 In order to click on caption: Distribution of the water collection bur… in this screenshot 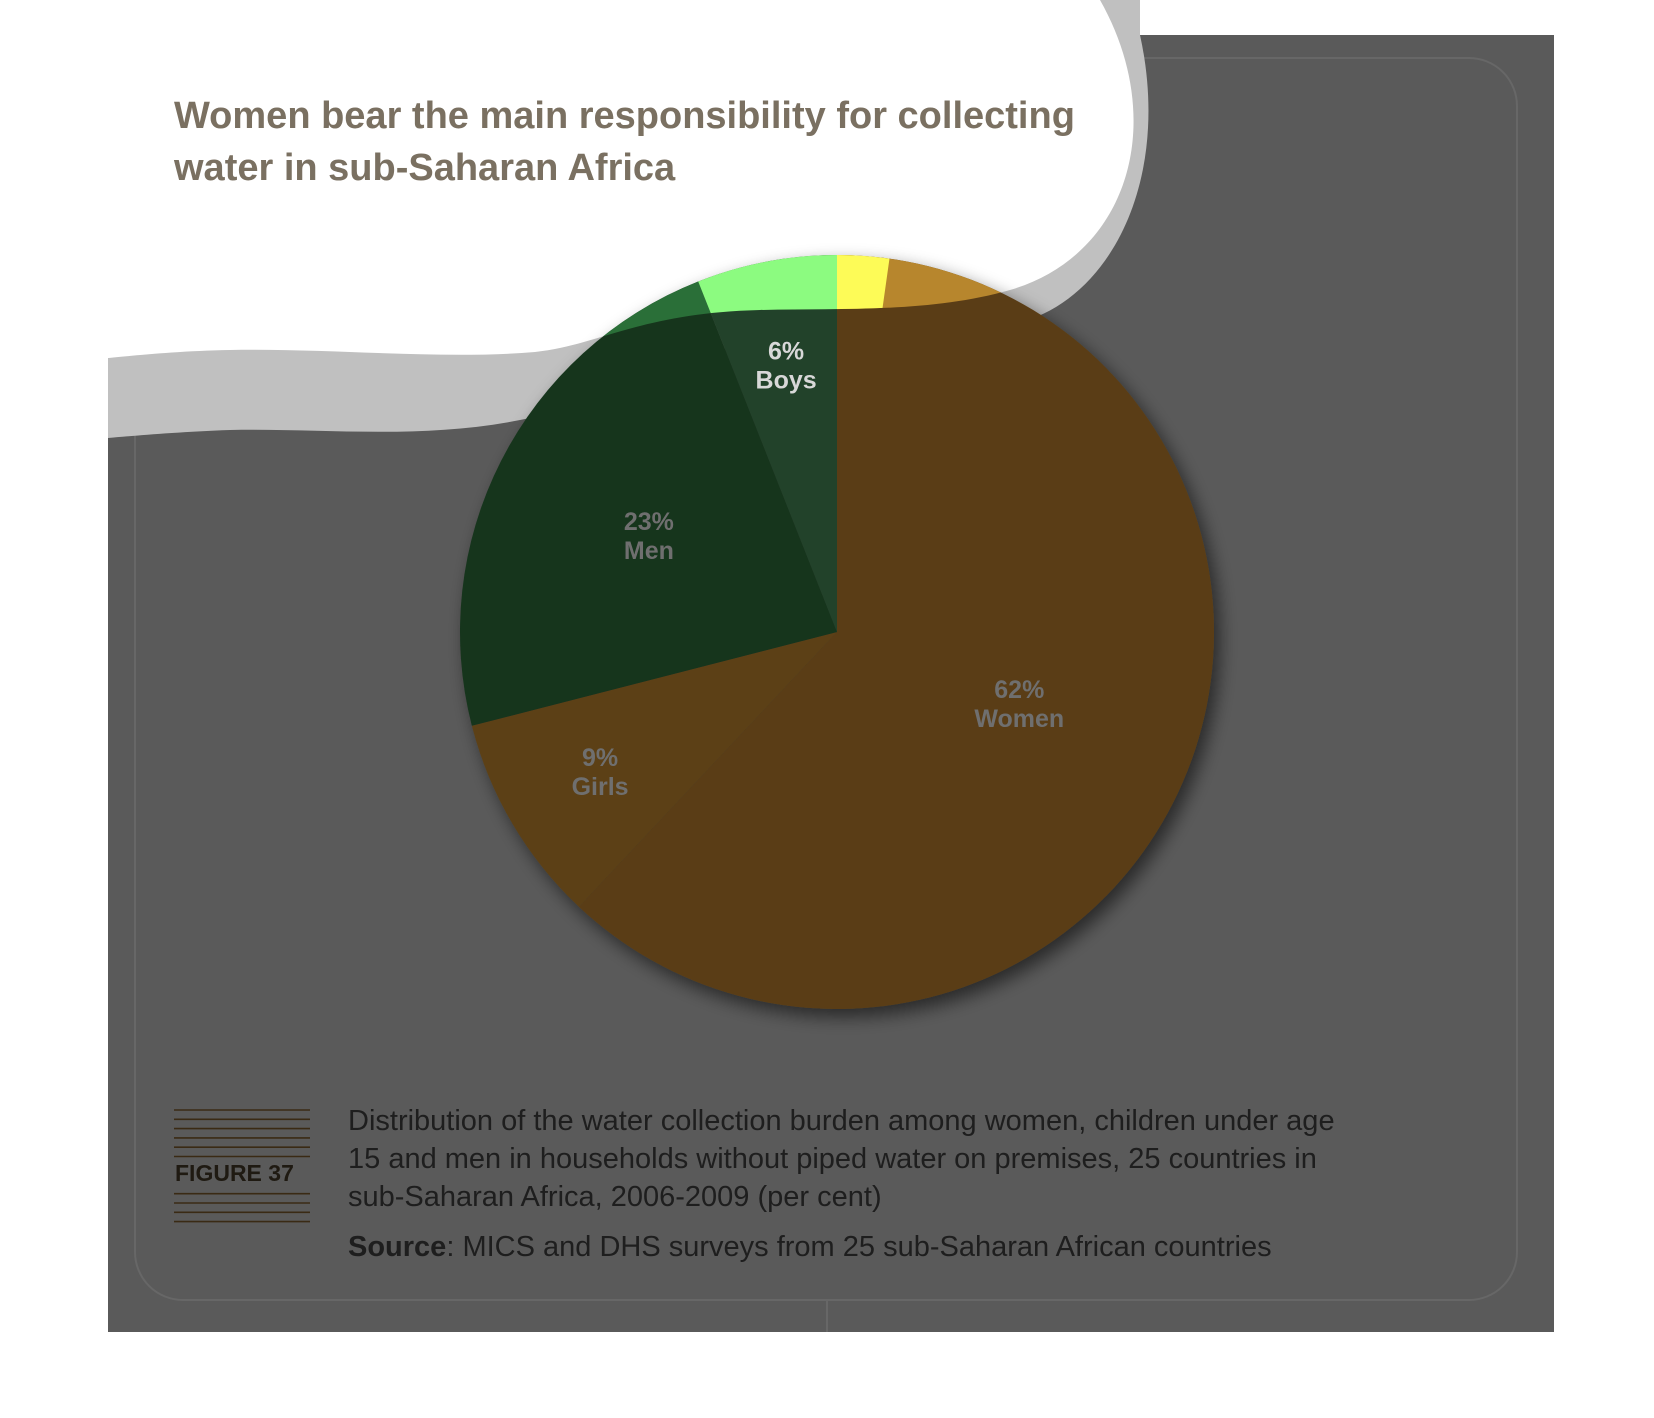, I will do `click(845, 1159)`.